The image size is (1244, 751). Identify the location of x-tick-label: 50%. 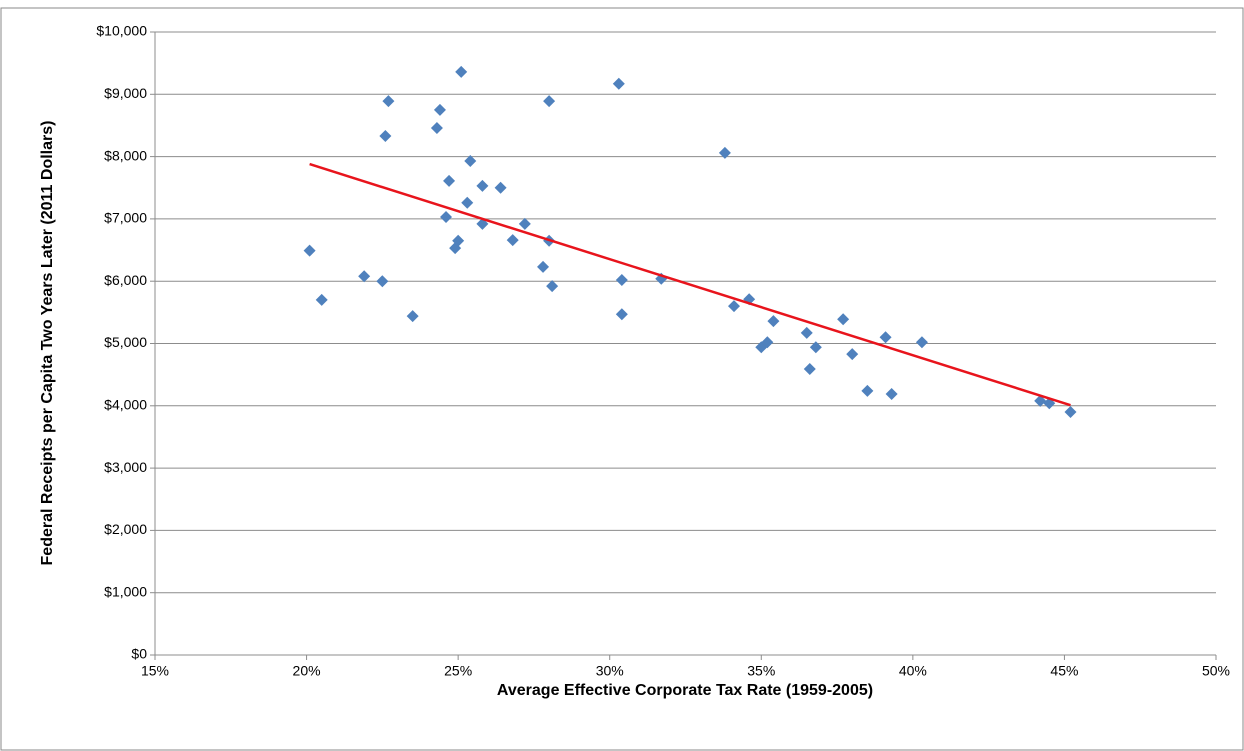
(1216, 671).